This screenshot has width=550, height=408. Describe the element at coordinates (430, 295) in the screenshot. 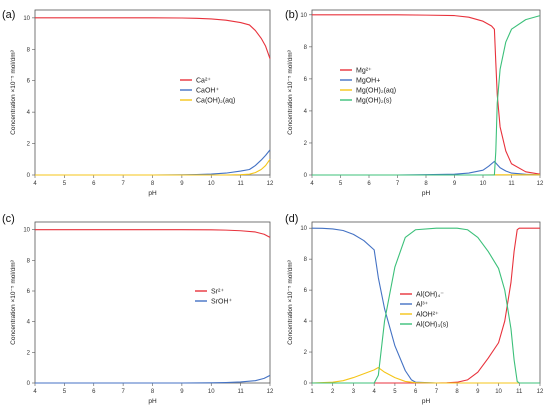

I see `legend-label: Al(OH)₄⁻` at that location.